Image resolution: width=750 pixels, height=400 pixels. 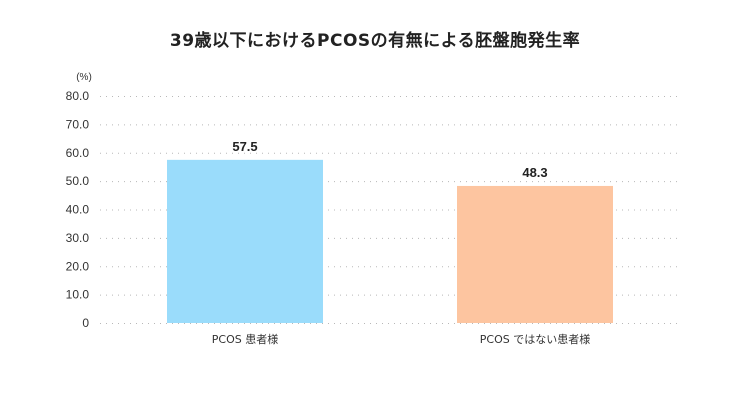 What do you see at coordinates (85, 323) in the screenshot?
I see `y-tick-label: 0` at bounding box center [85, 323].